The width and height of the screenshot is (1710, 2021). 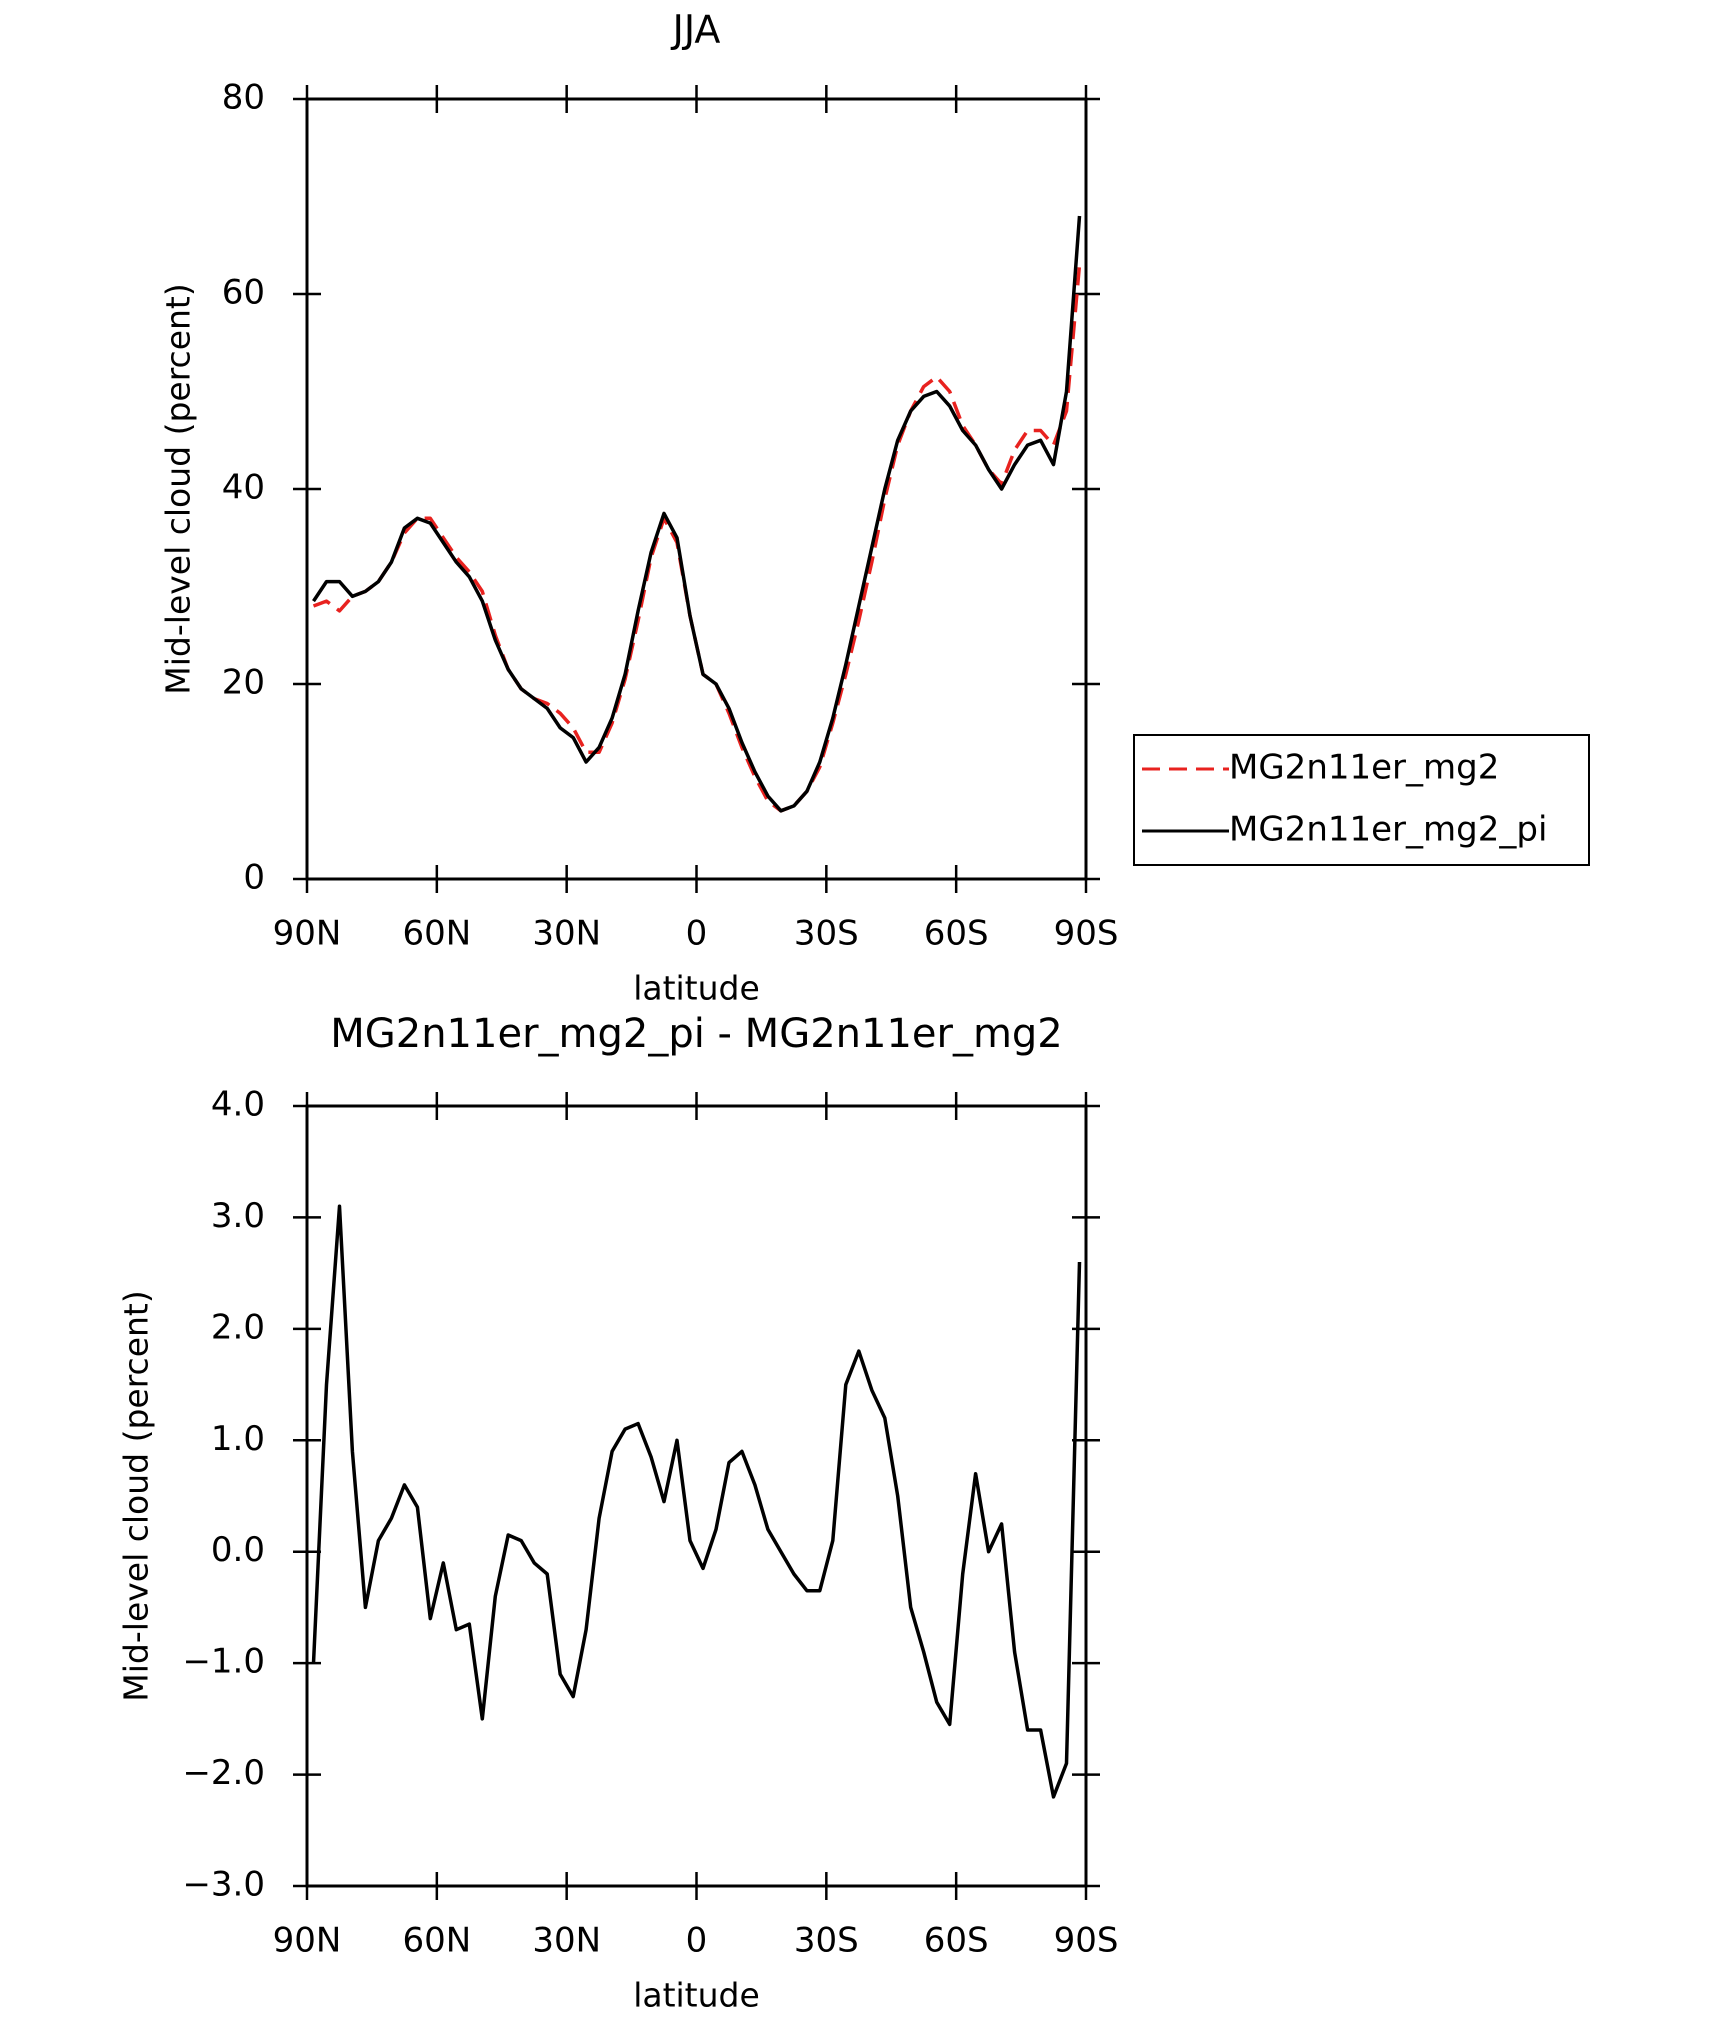 What do you see at coordinates (238, 1439) in the screenshot?
I see `y-tick-label: 1.0` at bounding box center [238, 1439].